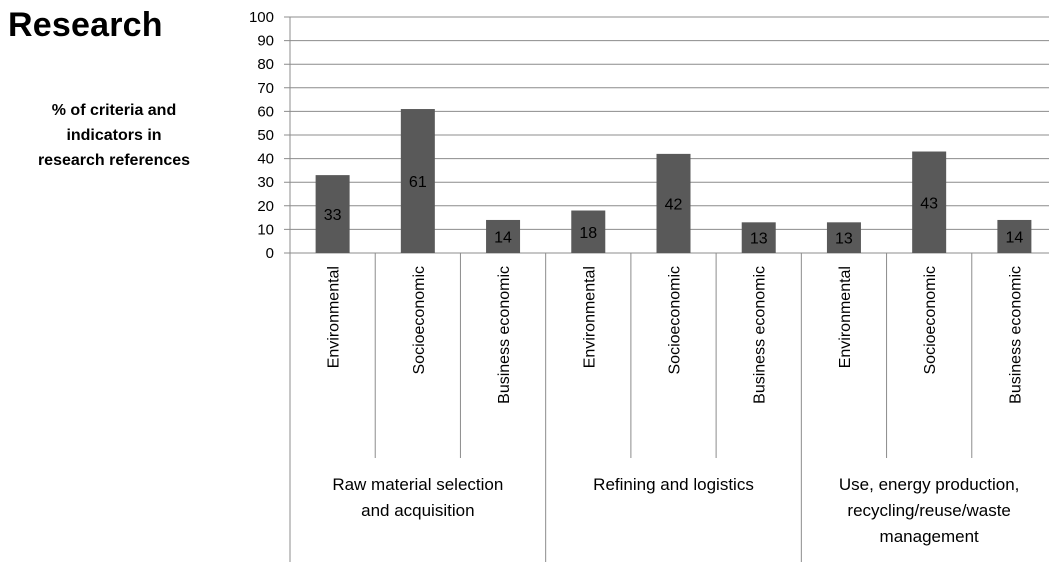 This screenshot has height=562, width=1049. What do you see at coordinates (265, 41) in the screenshot?
I see `y-tick-label: 90` at bounding box center [265, 41].